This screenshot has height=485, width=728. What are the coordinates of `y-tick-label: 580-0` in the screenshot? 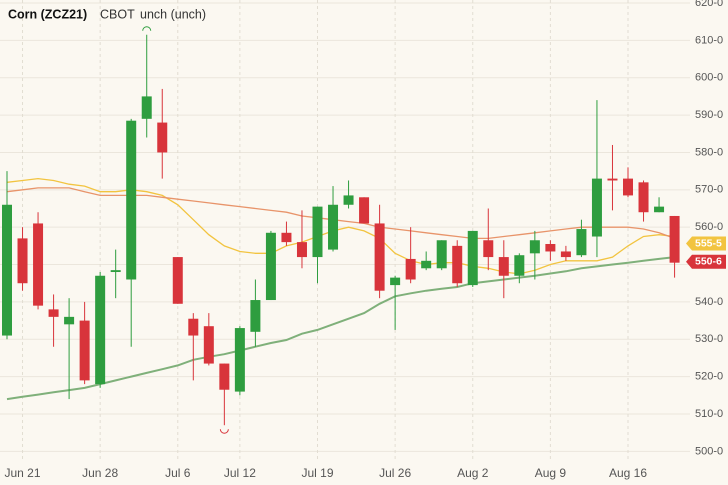 It's located at (709, 152).